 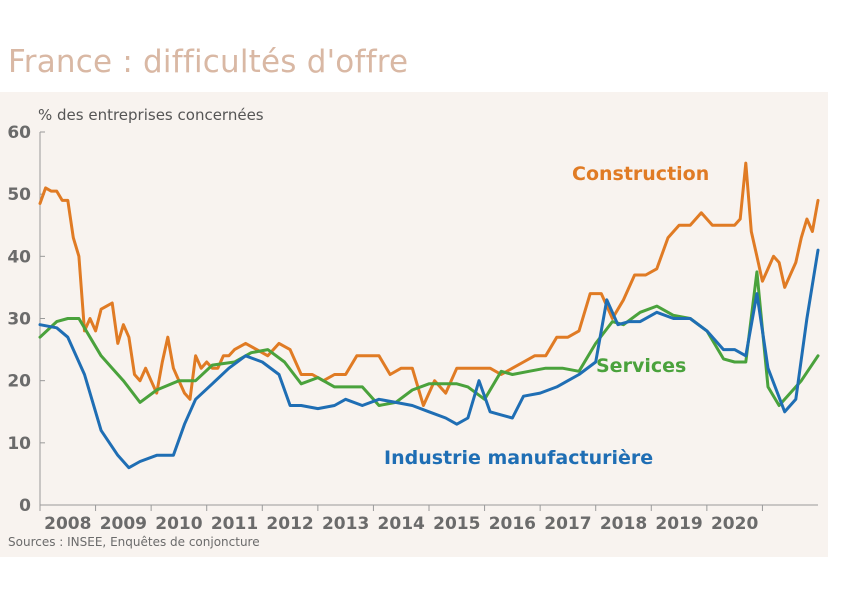 What do you see at coordinates (456, 524) in the screenshot?
I see `x-tick-label: 2015` at bounding box center [456, 524].